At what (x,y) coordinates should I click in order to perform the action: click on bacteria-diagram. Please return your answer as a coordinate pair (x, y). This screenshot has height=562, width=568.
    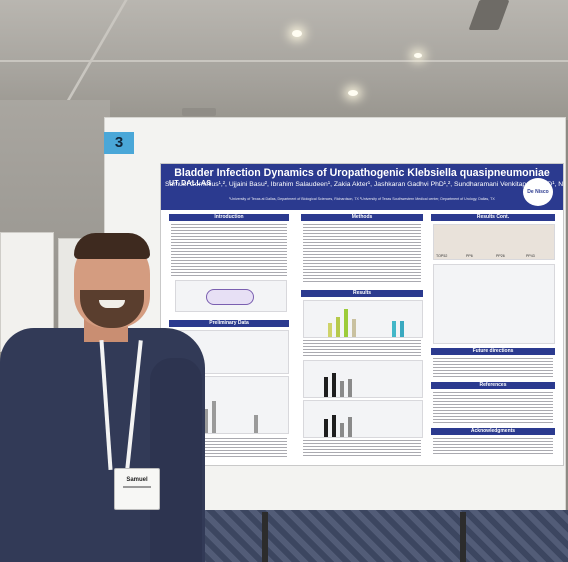
    Looking at the image, I should click on (231, 296).